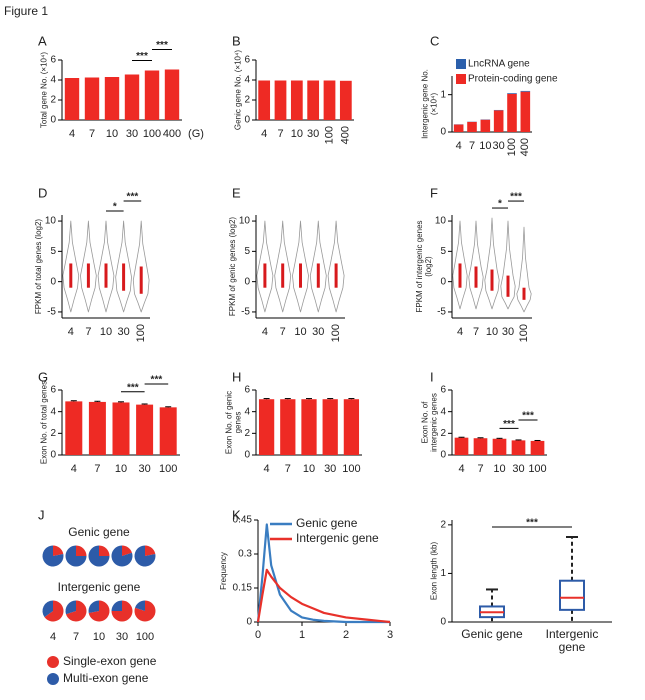 The height and width of the screenshot is (700, 645). I want to click on x-tick-label: Intergenic gene, so click(572, 640).